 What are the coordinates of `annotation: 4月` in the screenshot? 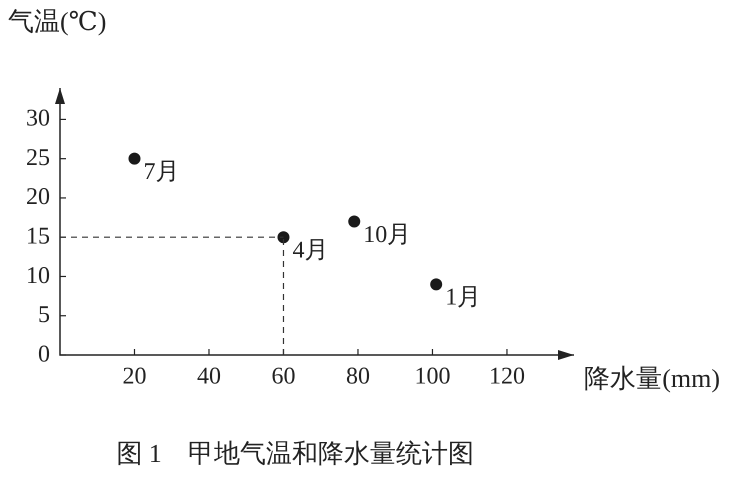 It's located at (310, 251).